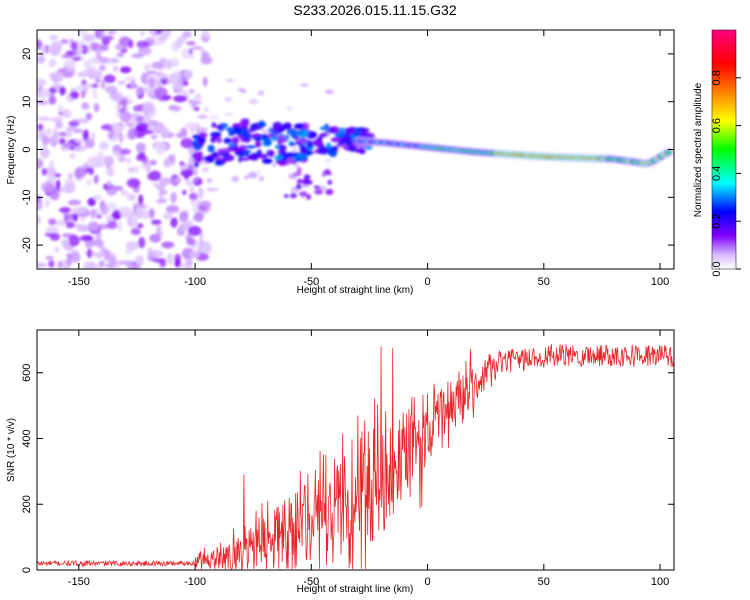 The image size is (750, 600). I want to click on colorbar-gradient, so click(724, 149).